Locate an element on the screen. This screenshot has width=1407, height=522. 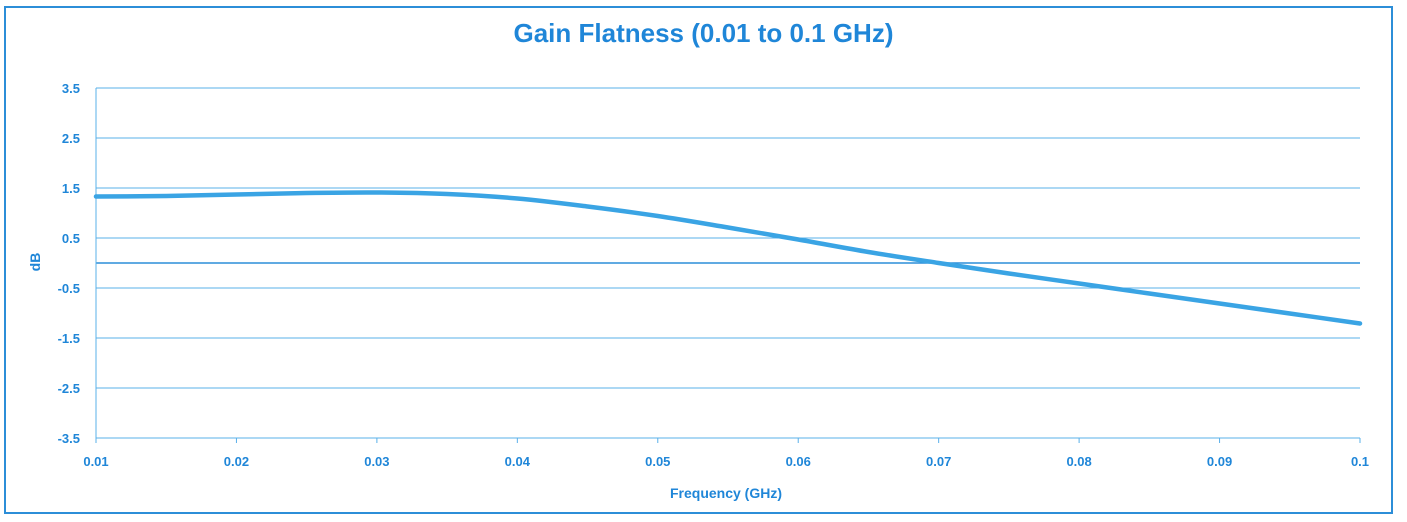
y-tick-label: -1.5 is located at coordinates (69, 338).